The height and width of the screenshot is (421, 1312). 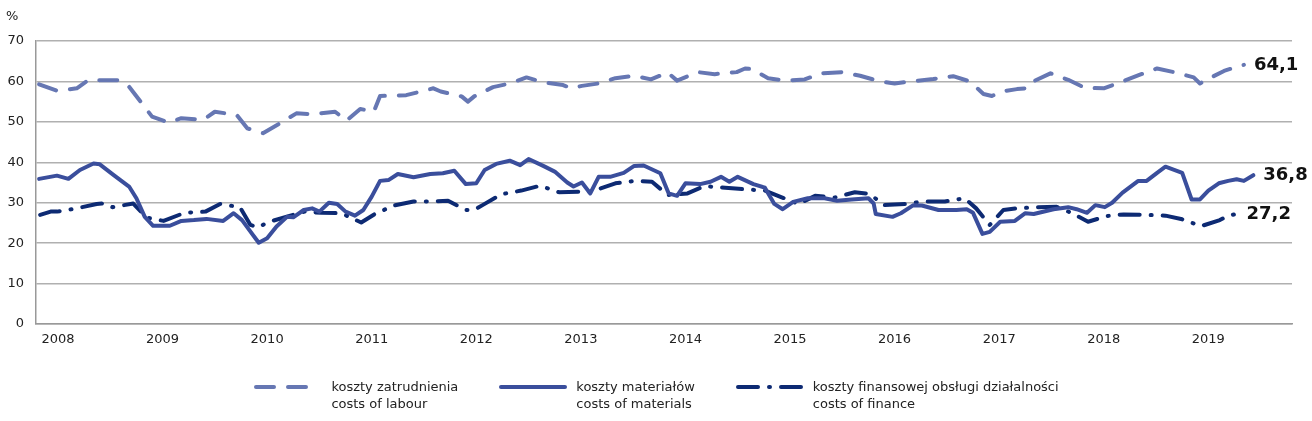 What do you see at coordinates (15, 202) in the screenshot?
I see `y-tick-label: 30` at bounding box center [15, 202].